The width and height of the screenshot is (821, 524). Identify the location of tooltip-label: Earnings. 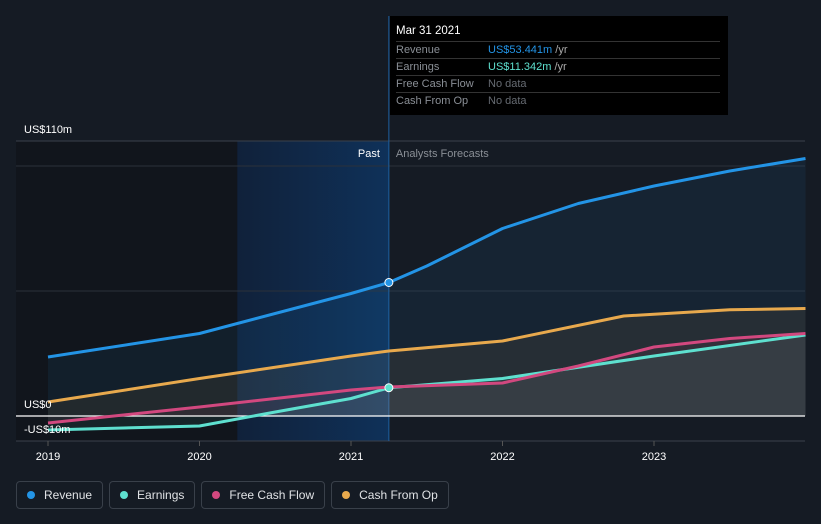
(418, 67).